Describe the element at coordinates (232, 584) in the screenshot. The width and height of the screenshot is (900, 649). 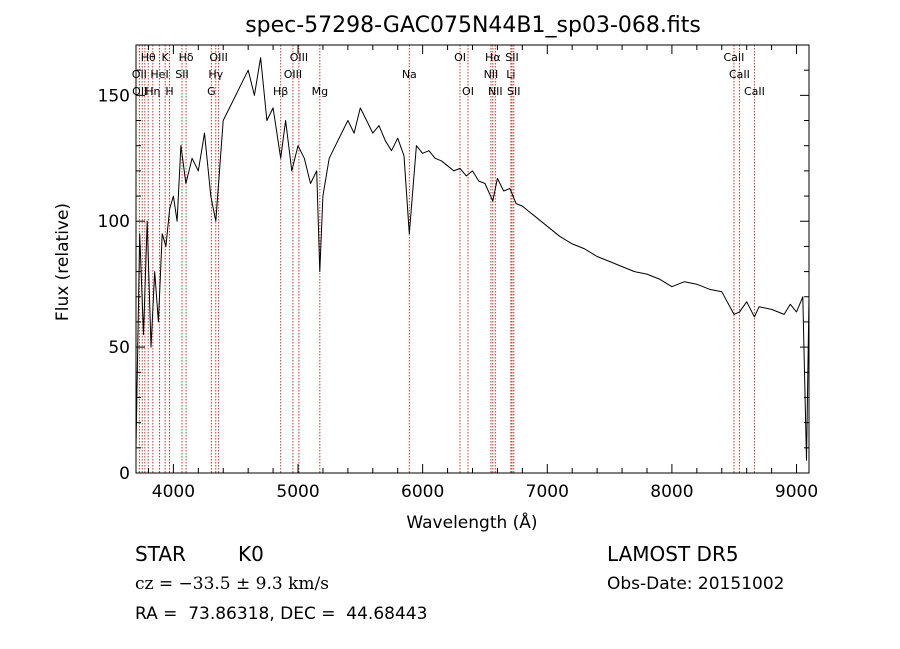
I see `redshift-velocity: cz = −33.5 ± 9.3 km/s` at that location.